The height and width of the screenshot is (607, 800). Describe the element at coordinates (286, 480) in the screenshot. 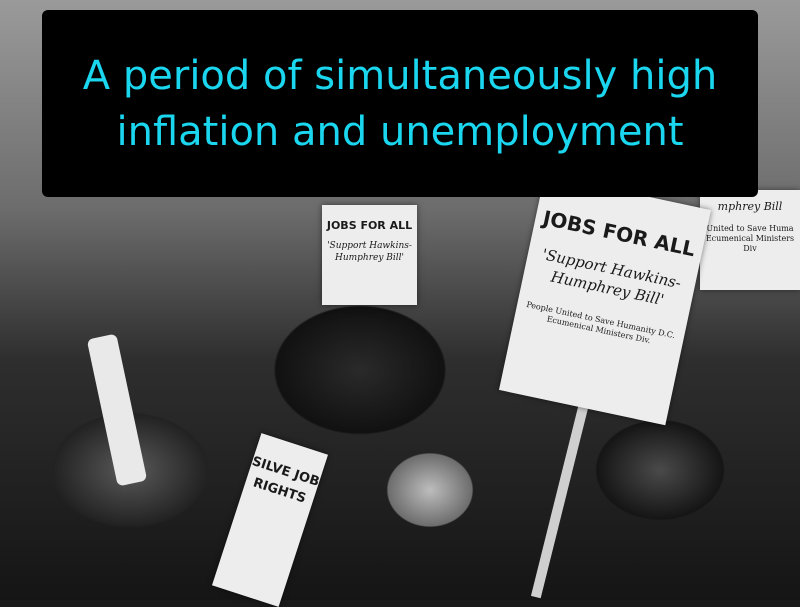

I see `sign-heading: SILVE JOB RIGHTS` at that location.